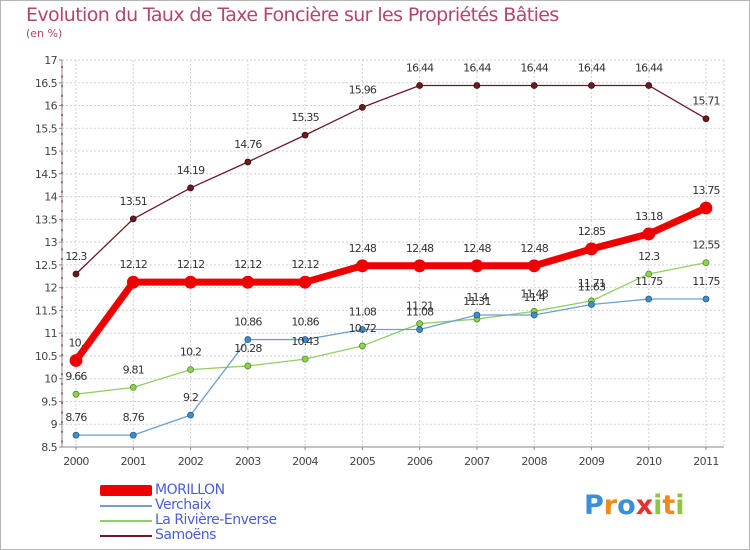  Describe the element at coordinates (76, 417) in the screenshot. I see `data-label-verchaix: 8.76` at that location.